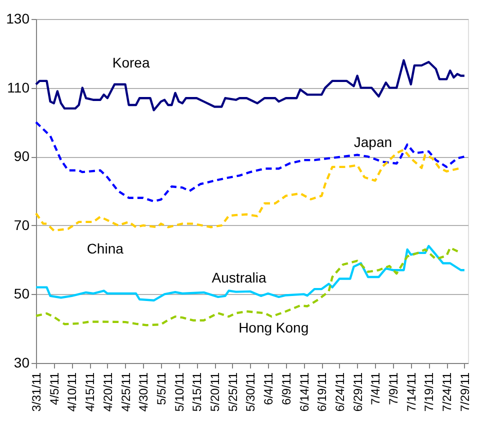  I want to click on x-tick-label: 6/9/11, so click(286, 388).